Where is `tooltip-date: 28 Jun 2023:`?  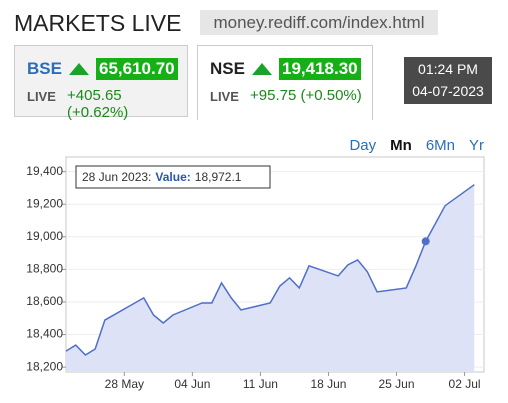
tooltip-date: 28 Jun 2023: is located at coordinates (116, 177).